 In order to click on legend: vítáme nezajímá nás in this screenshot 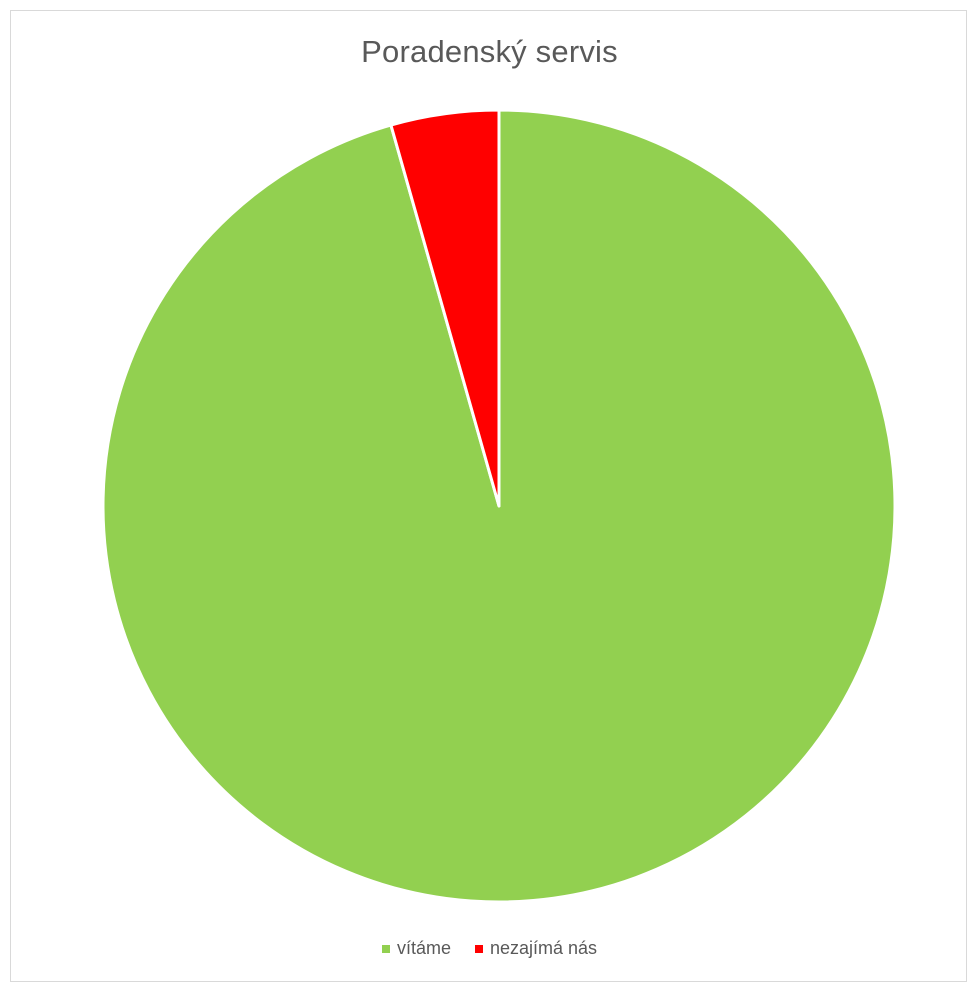, I will do `click(489, 948)`.